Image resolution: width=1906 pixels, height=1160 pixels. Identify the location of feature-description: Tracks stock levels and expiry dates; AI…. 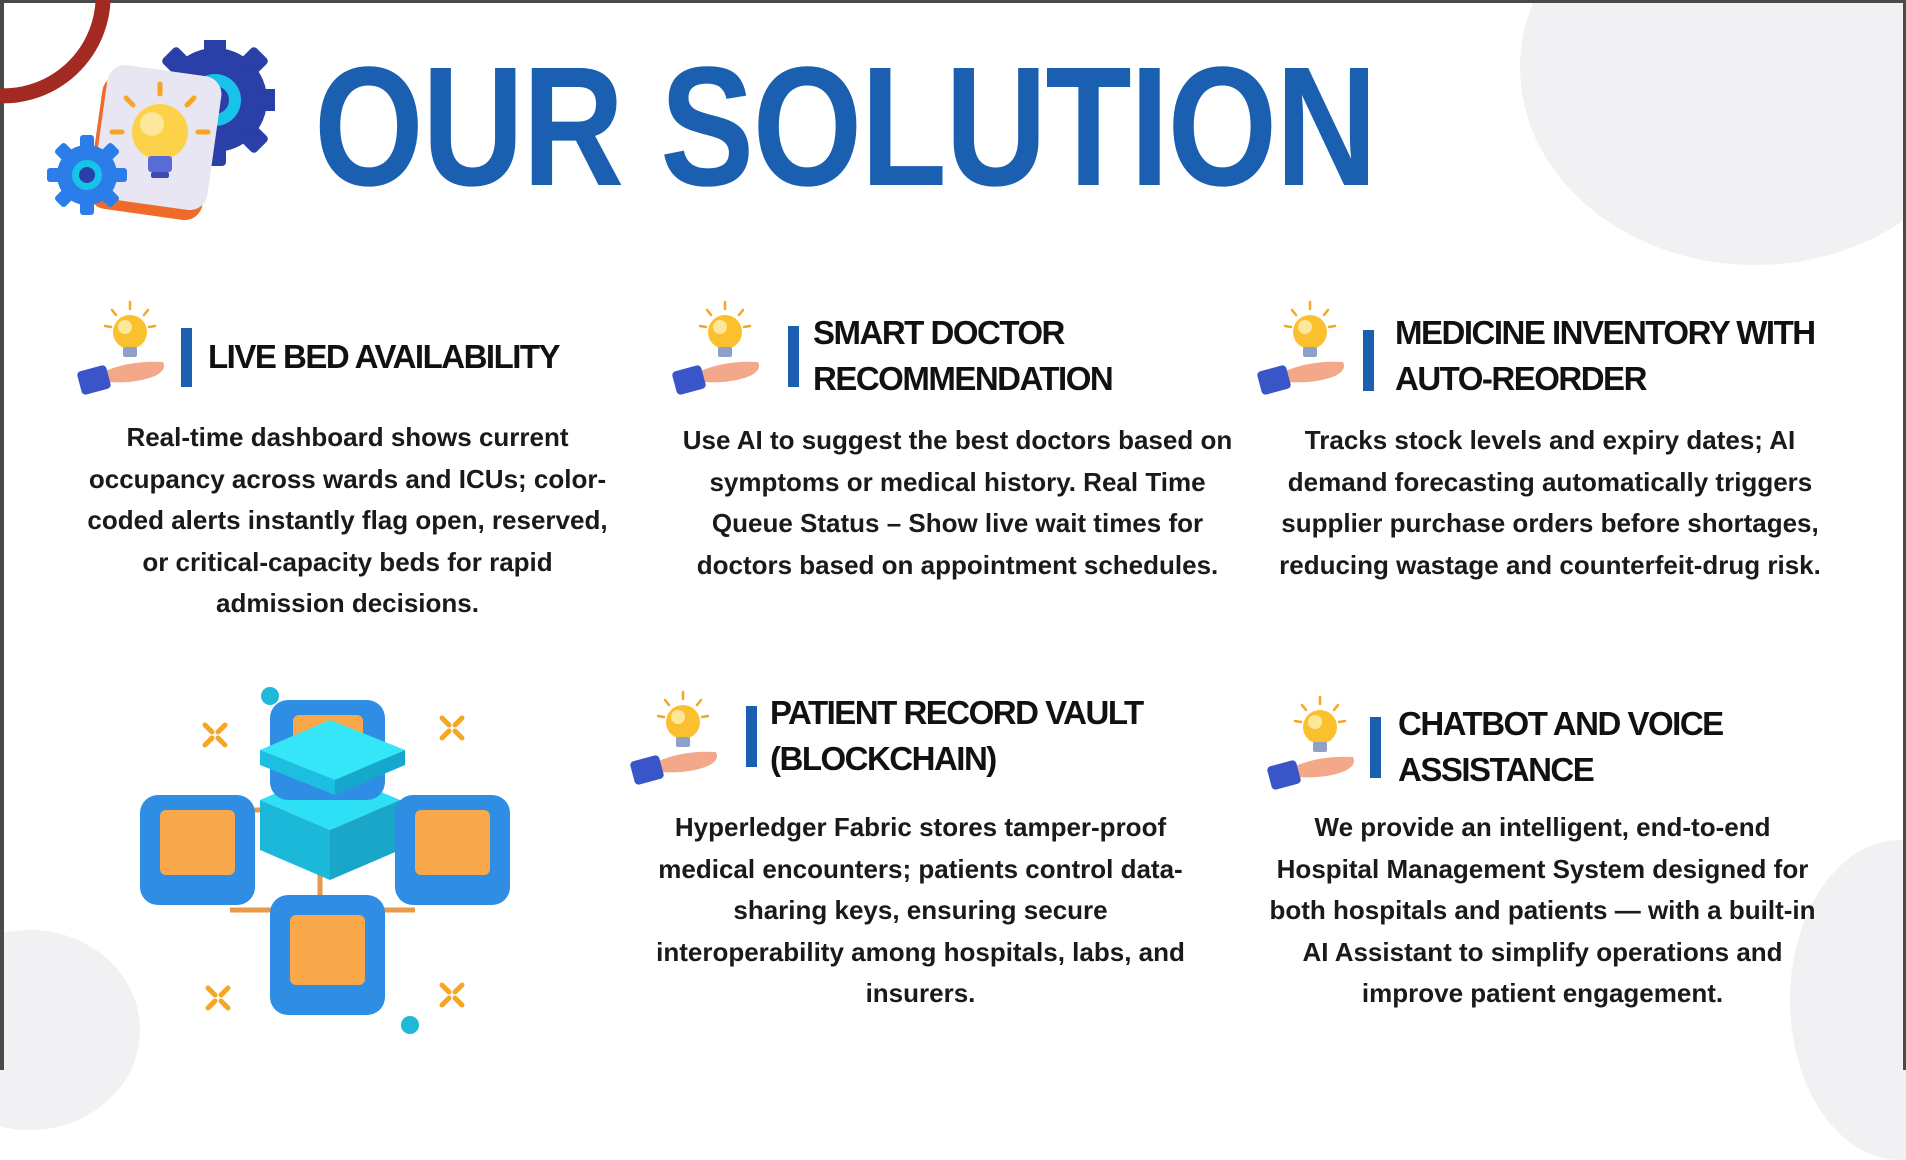
(1550, 502).